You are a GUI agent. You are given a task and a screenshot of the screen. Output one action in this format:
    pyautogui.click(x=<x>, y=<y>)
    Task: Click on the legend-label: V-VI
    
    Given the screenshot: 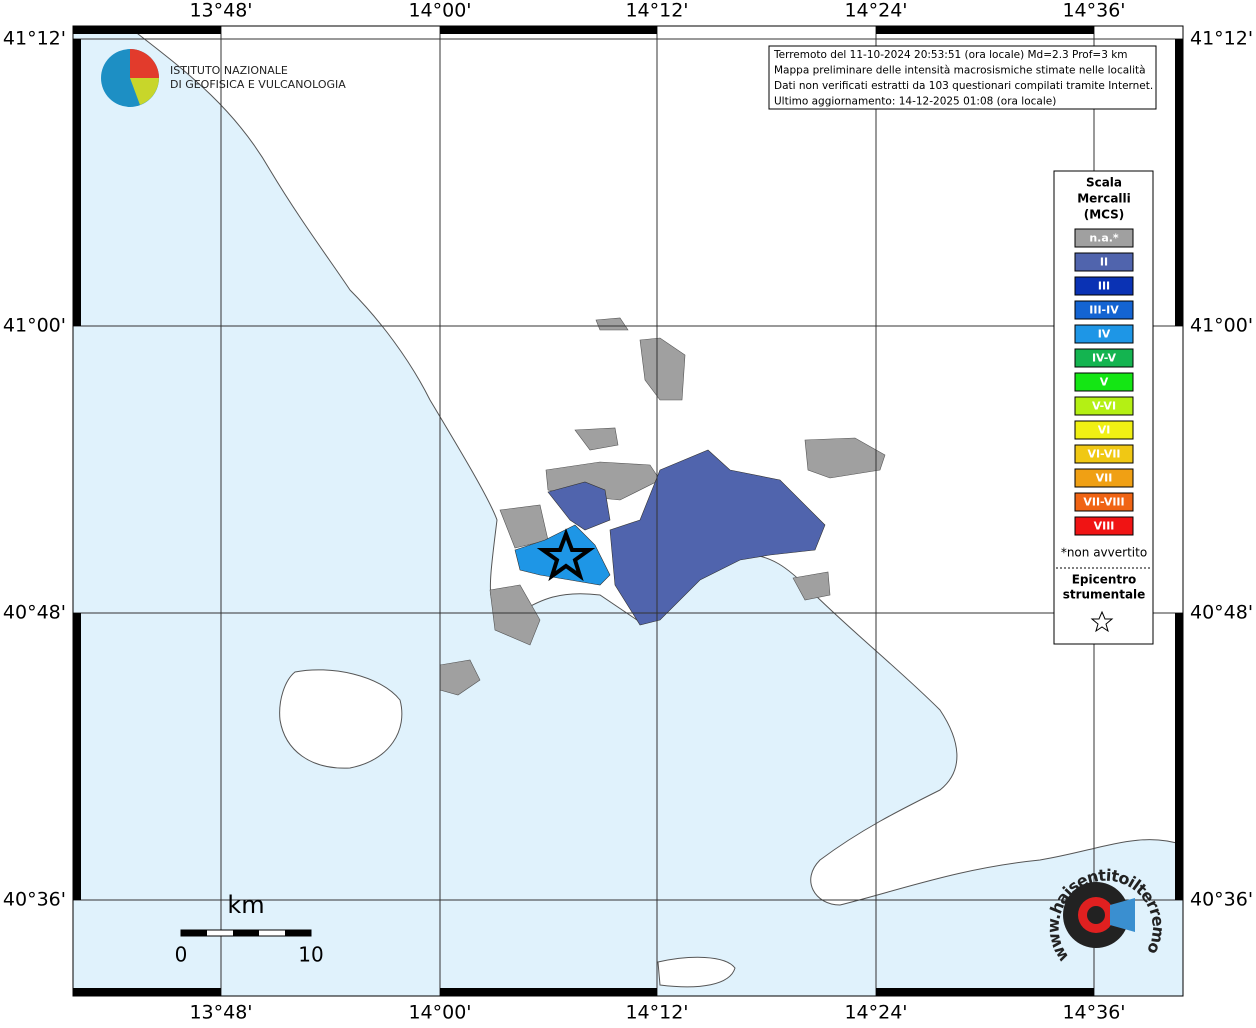 What is the action you would take?
    pyautogui.click(x=1104, y=406)
    